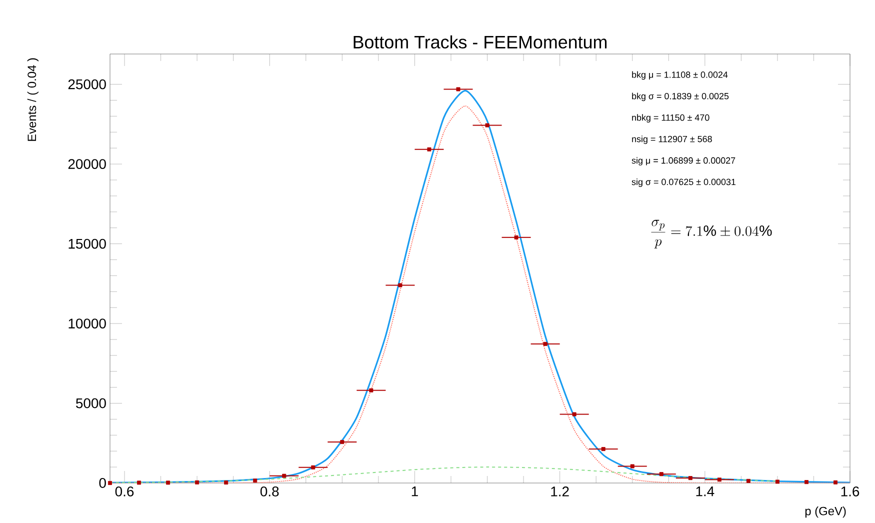 Image resolution: width=875 pixels, height=523 pixels. What do you see at coordinates (825, 512) in the screenshot?
I see `x-axis-title: p (GeV)` at bounding box center [825, 512].